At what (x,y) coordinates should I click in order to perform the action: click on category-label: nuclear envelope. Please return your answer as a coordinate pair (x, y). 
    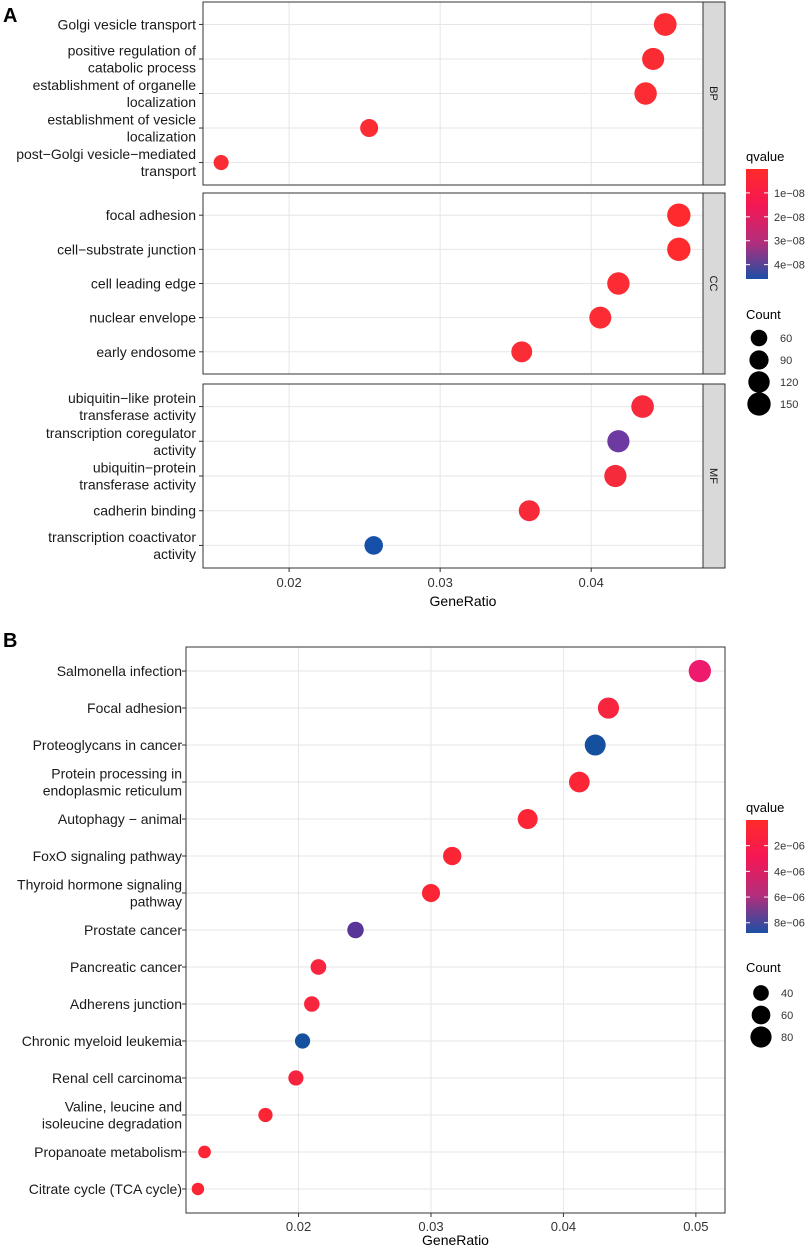
    Looking at the image, I should click on (142, 318).